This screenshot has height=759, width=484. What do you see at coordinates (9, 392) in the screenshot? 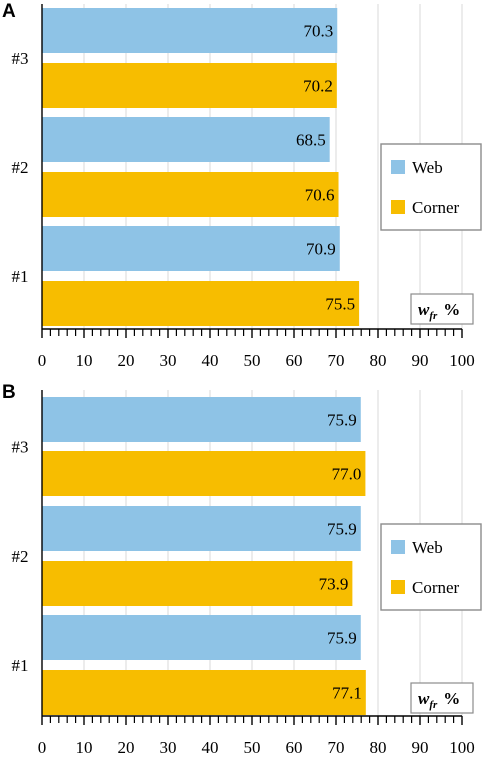
I see `panel-letter: B` at bounding box center [9, 392].